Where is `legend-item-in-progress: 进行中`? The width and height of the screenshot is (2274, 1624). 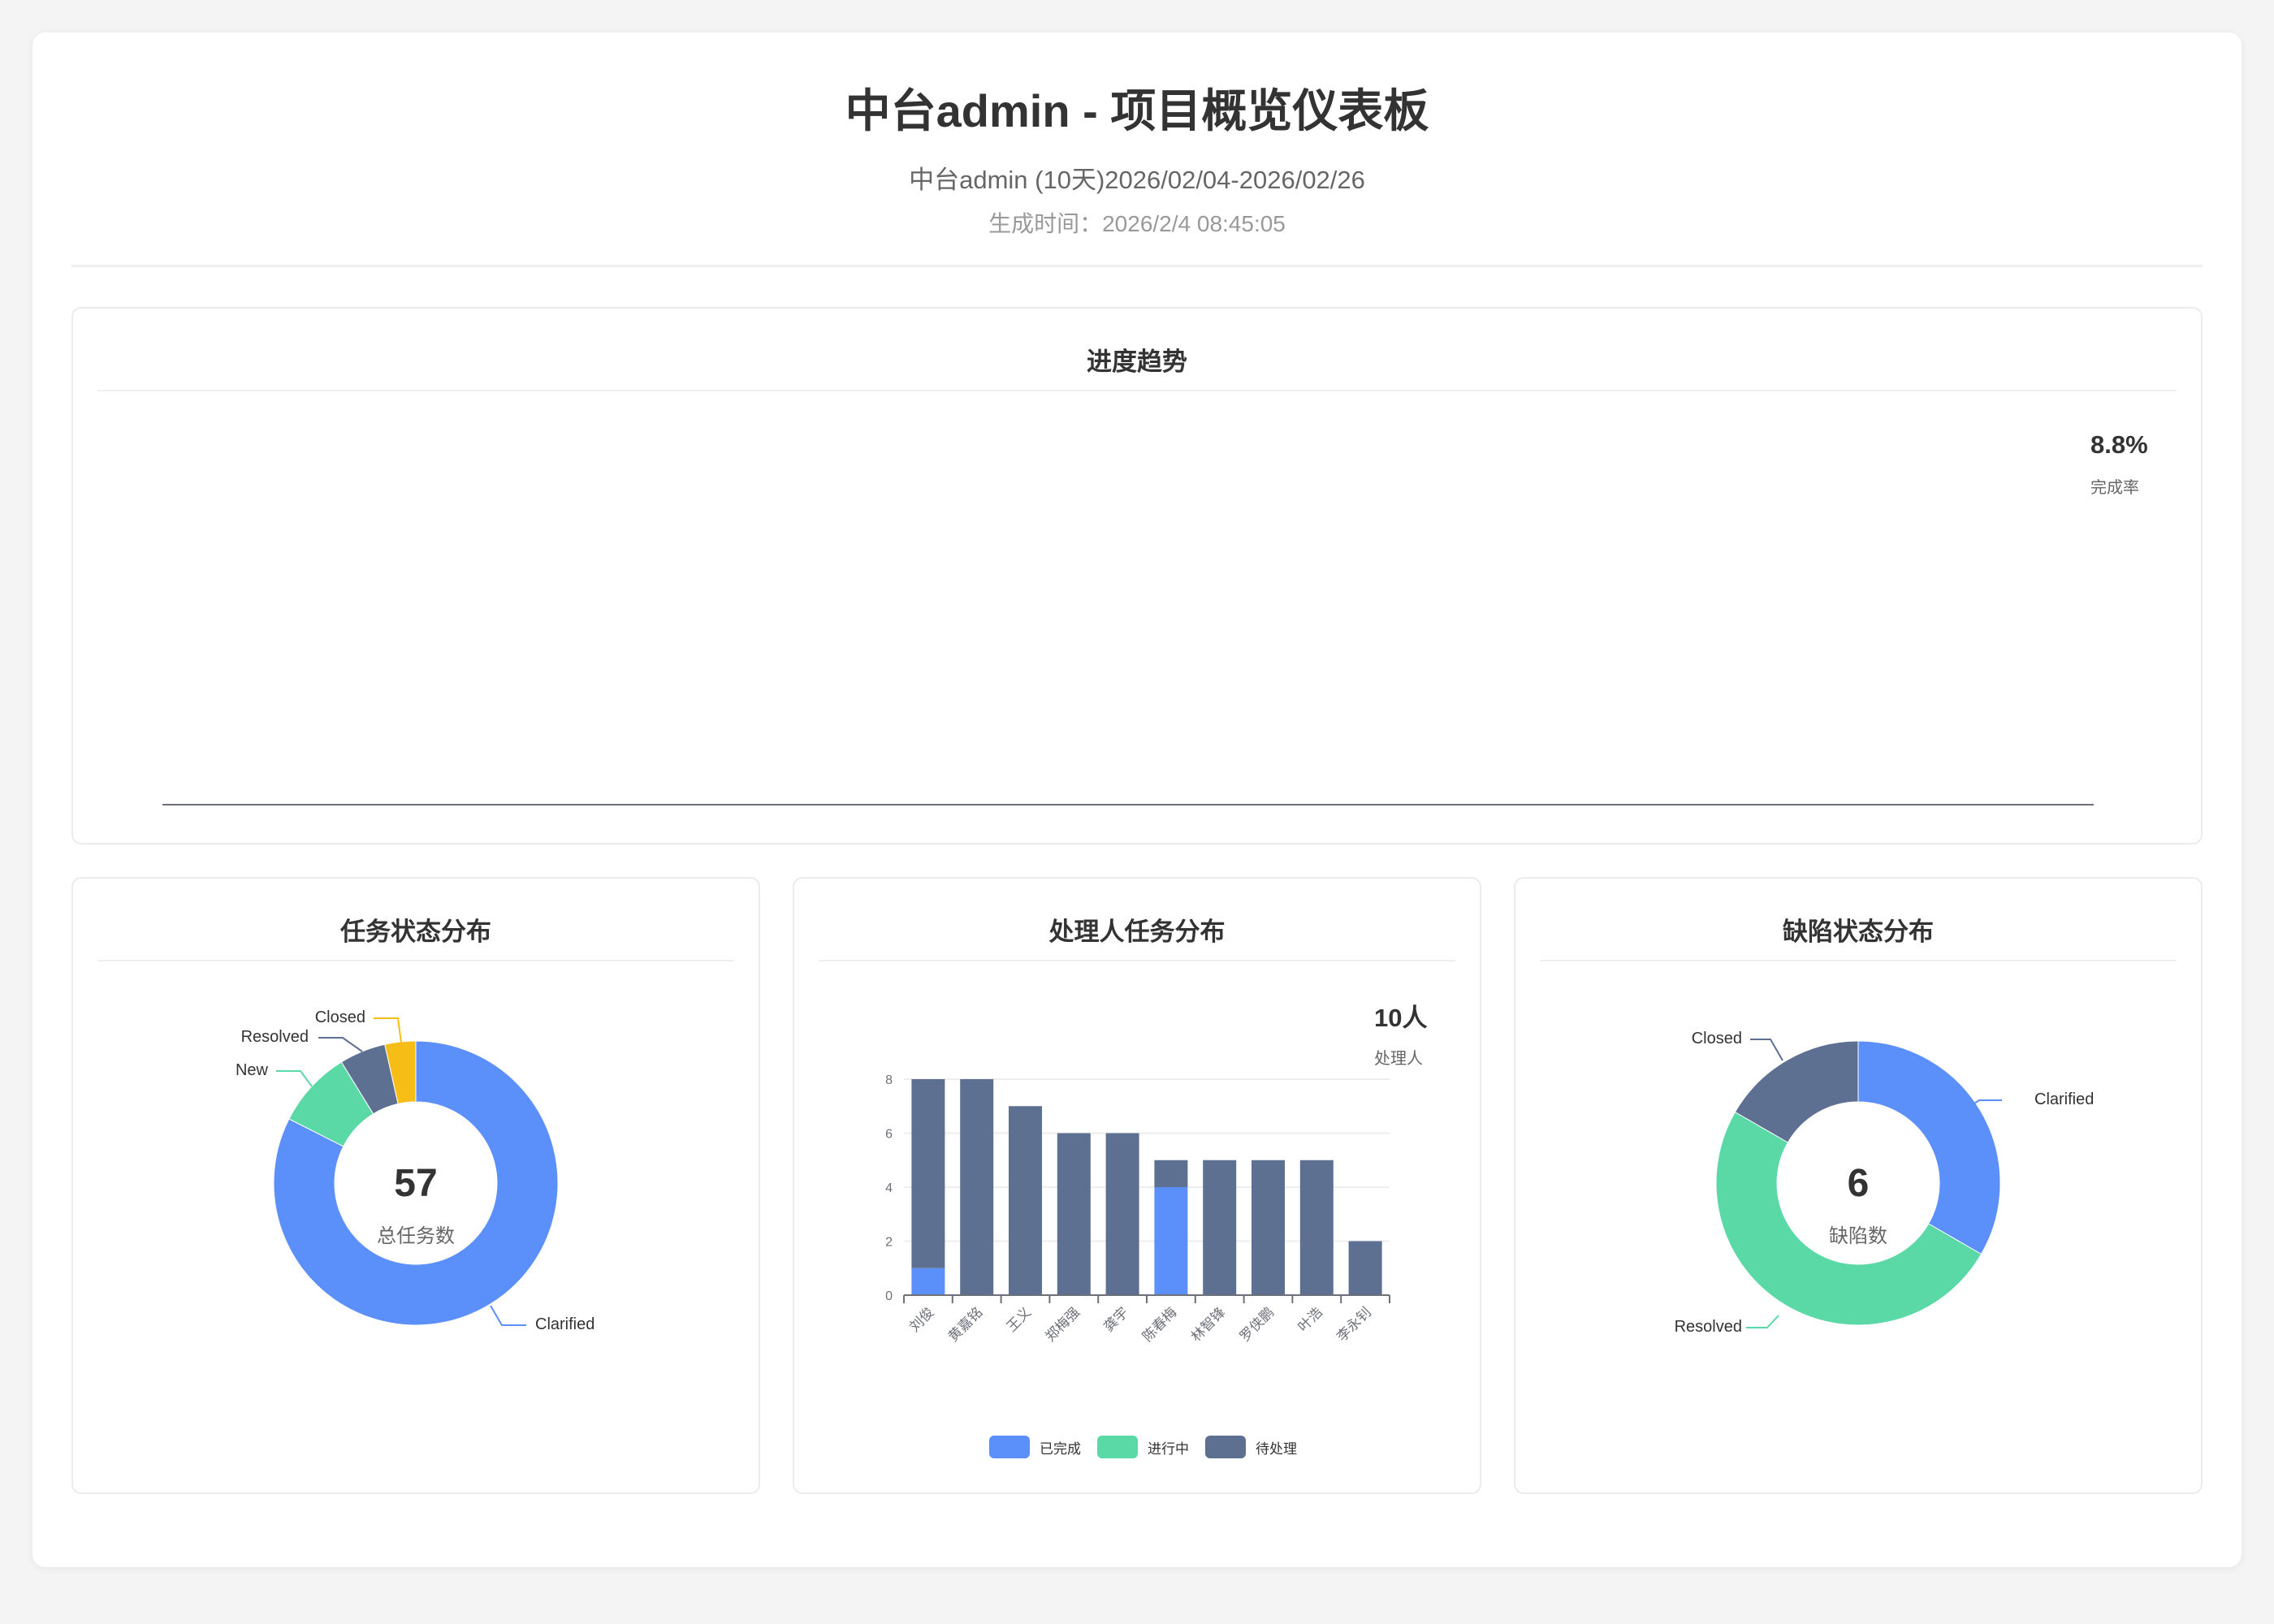 legend-item-in-progress: 进行中 is located at coordinates (1143, 1447).